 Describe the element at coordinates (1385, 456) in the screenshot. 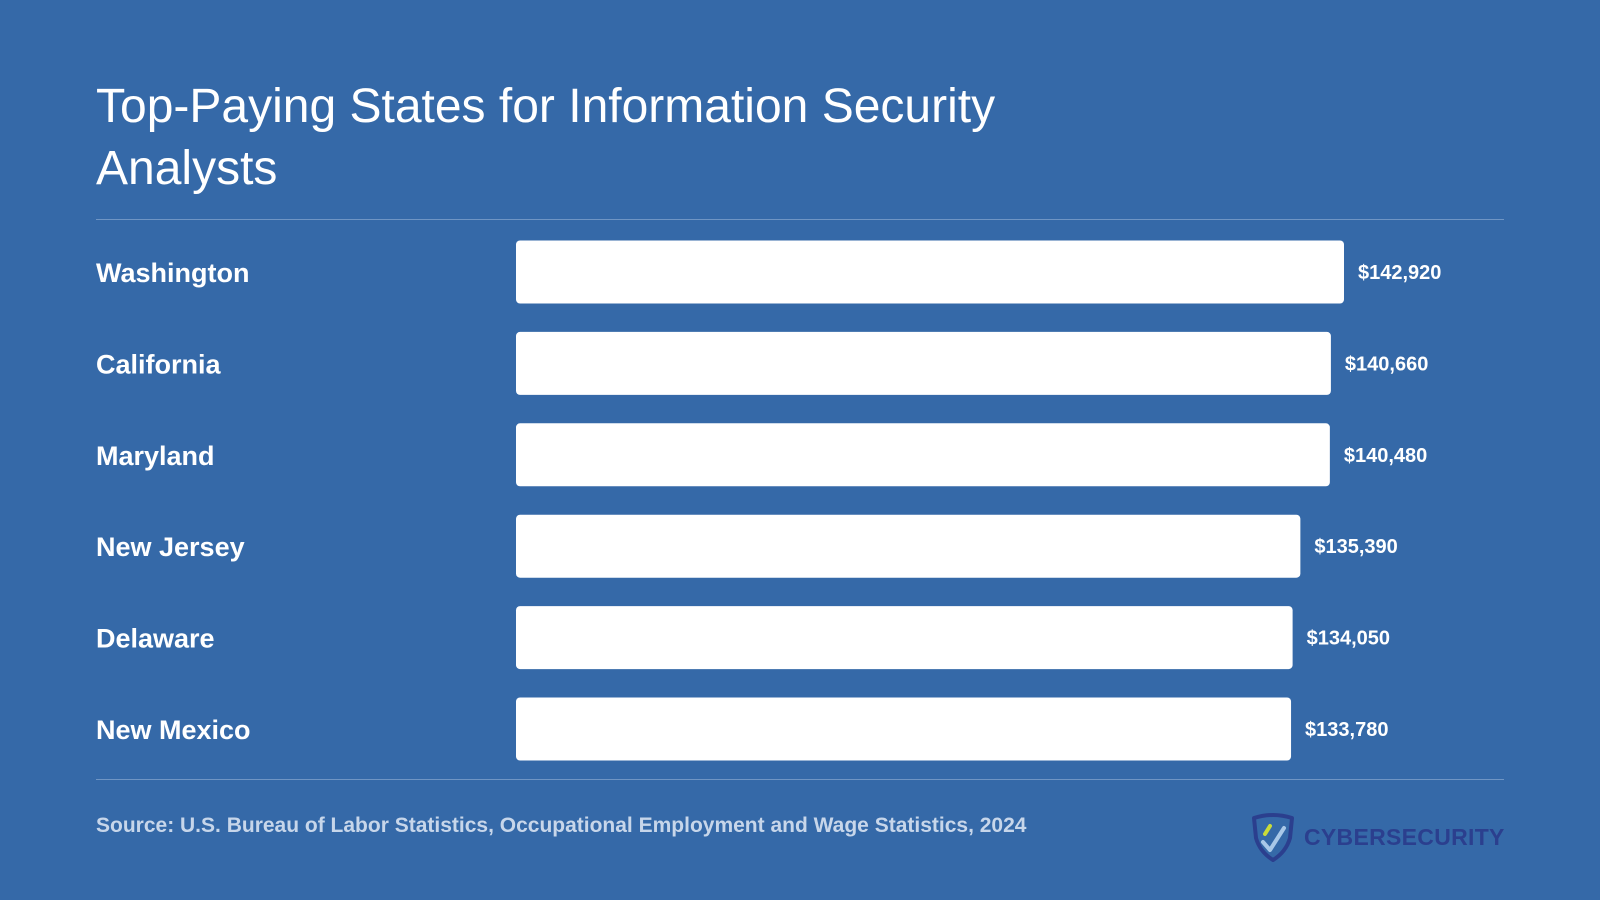

I see `value-label-maryland: $140,480` at that location.